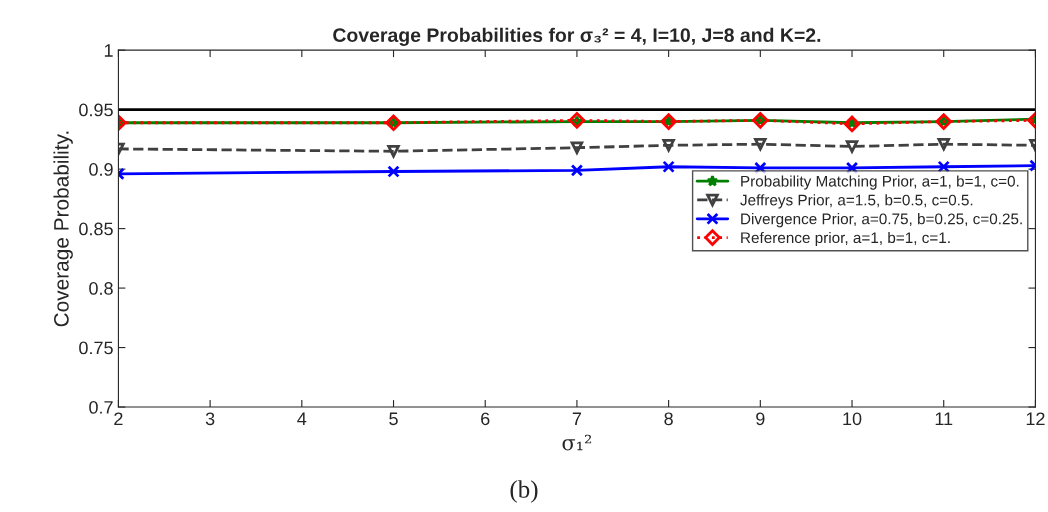 The image size is (1048, 512). What do you see at coordinates (485, 419) in the screenshot?
I see `x-tick-label: 6` at bounding box center [485, 419].